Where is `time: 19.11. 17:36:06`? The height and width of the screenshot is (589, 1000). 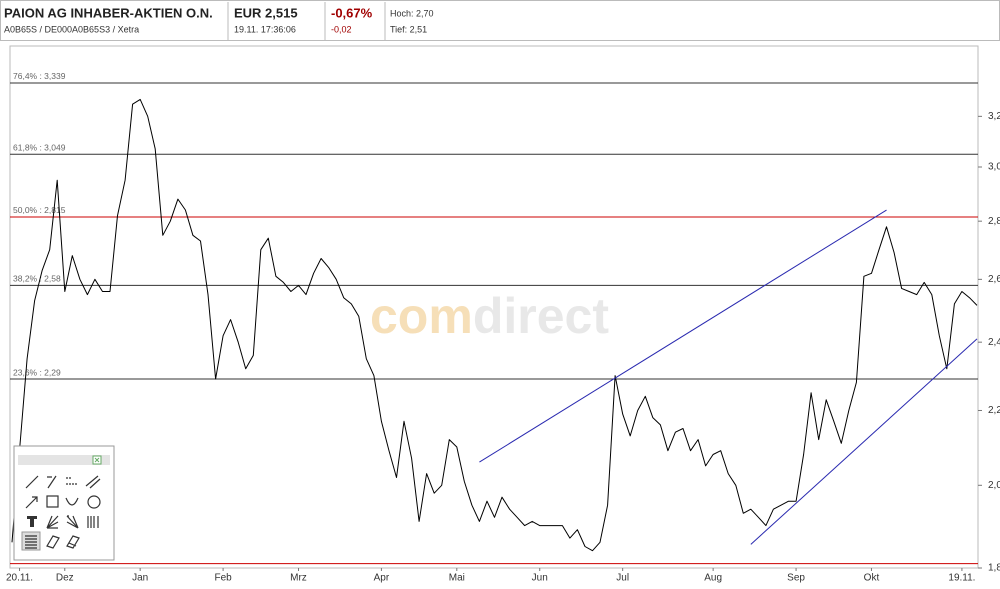 time: 19.11. 17:36:06 is located at coordinates (265, 29).